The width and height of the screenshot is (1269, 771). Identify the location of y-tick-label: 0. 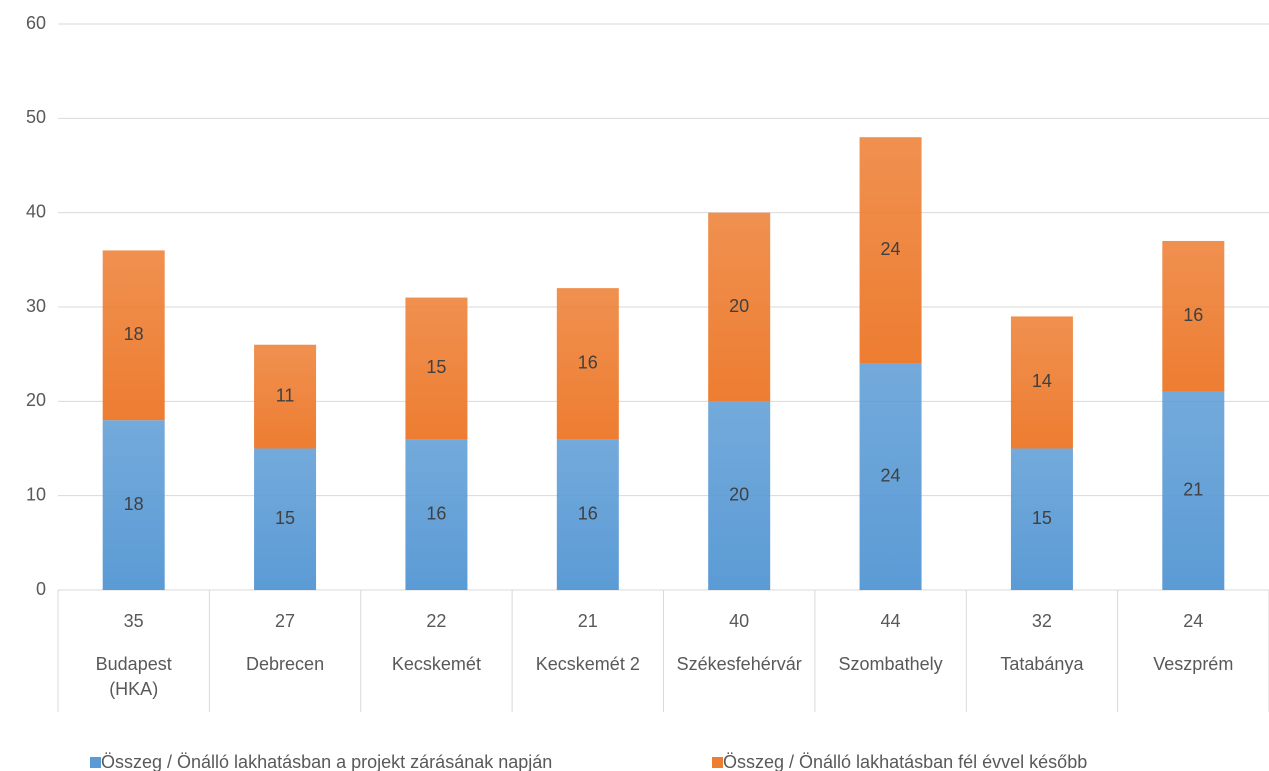
(41, 589).